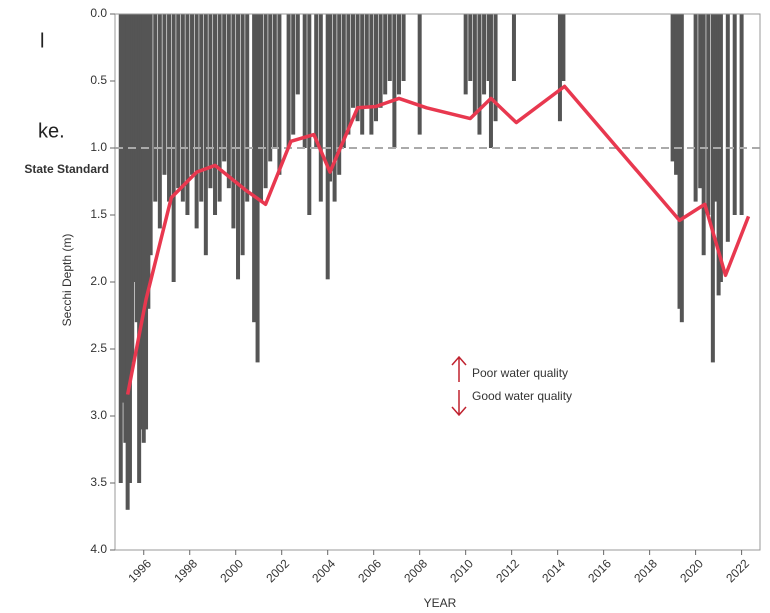 This screenshot has height=613, width=770. What do you see at coordinates (522, 396) in the screenshot?
I see `annotation: Good water quality` at bounding box center [522, 396].